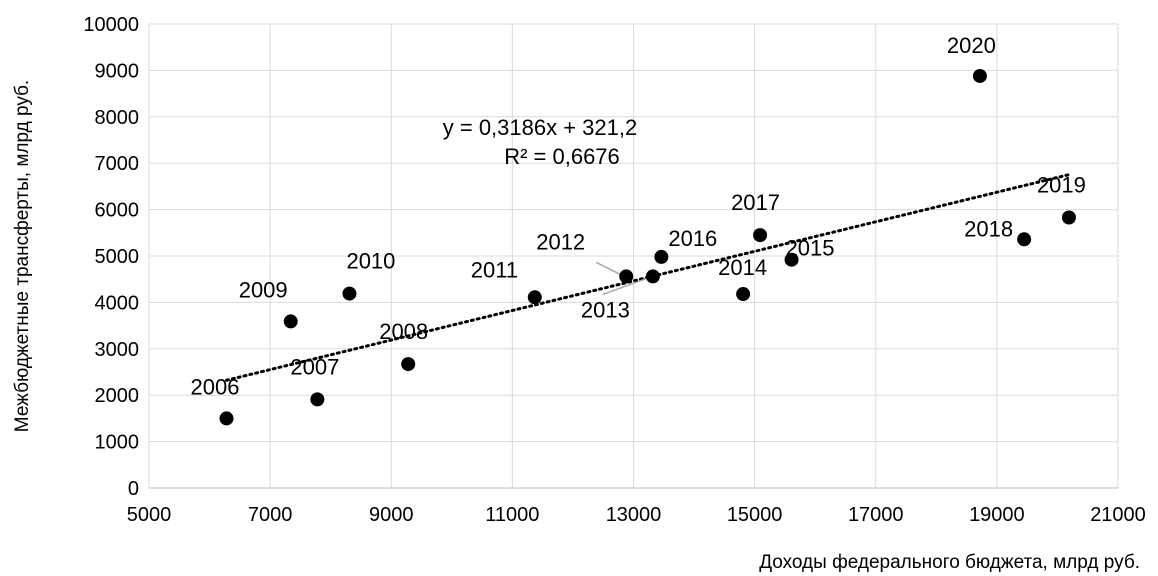 The width and height of the screenshot is (1158, 576). What do you see at coordinates (755, 202) in the screenshot?
I see `point-label-2017: 2017` at bounding box center [755, 202].